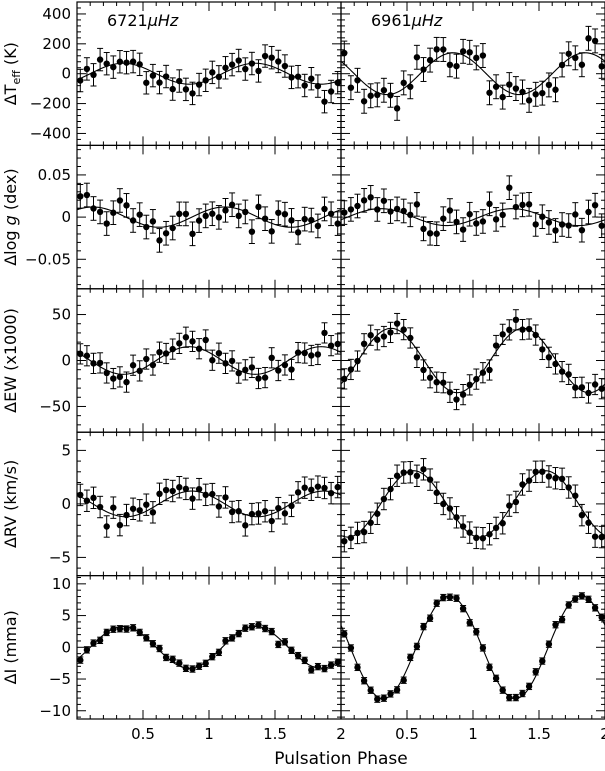 Image resolution: width=605 pixels, height=771 pixels. Describe the element at coordinates (340, 759) in the screenshot. I see `x-axis-label: Pulsation Phase` at that location.